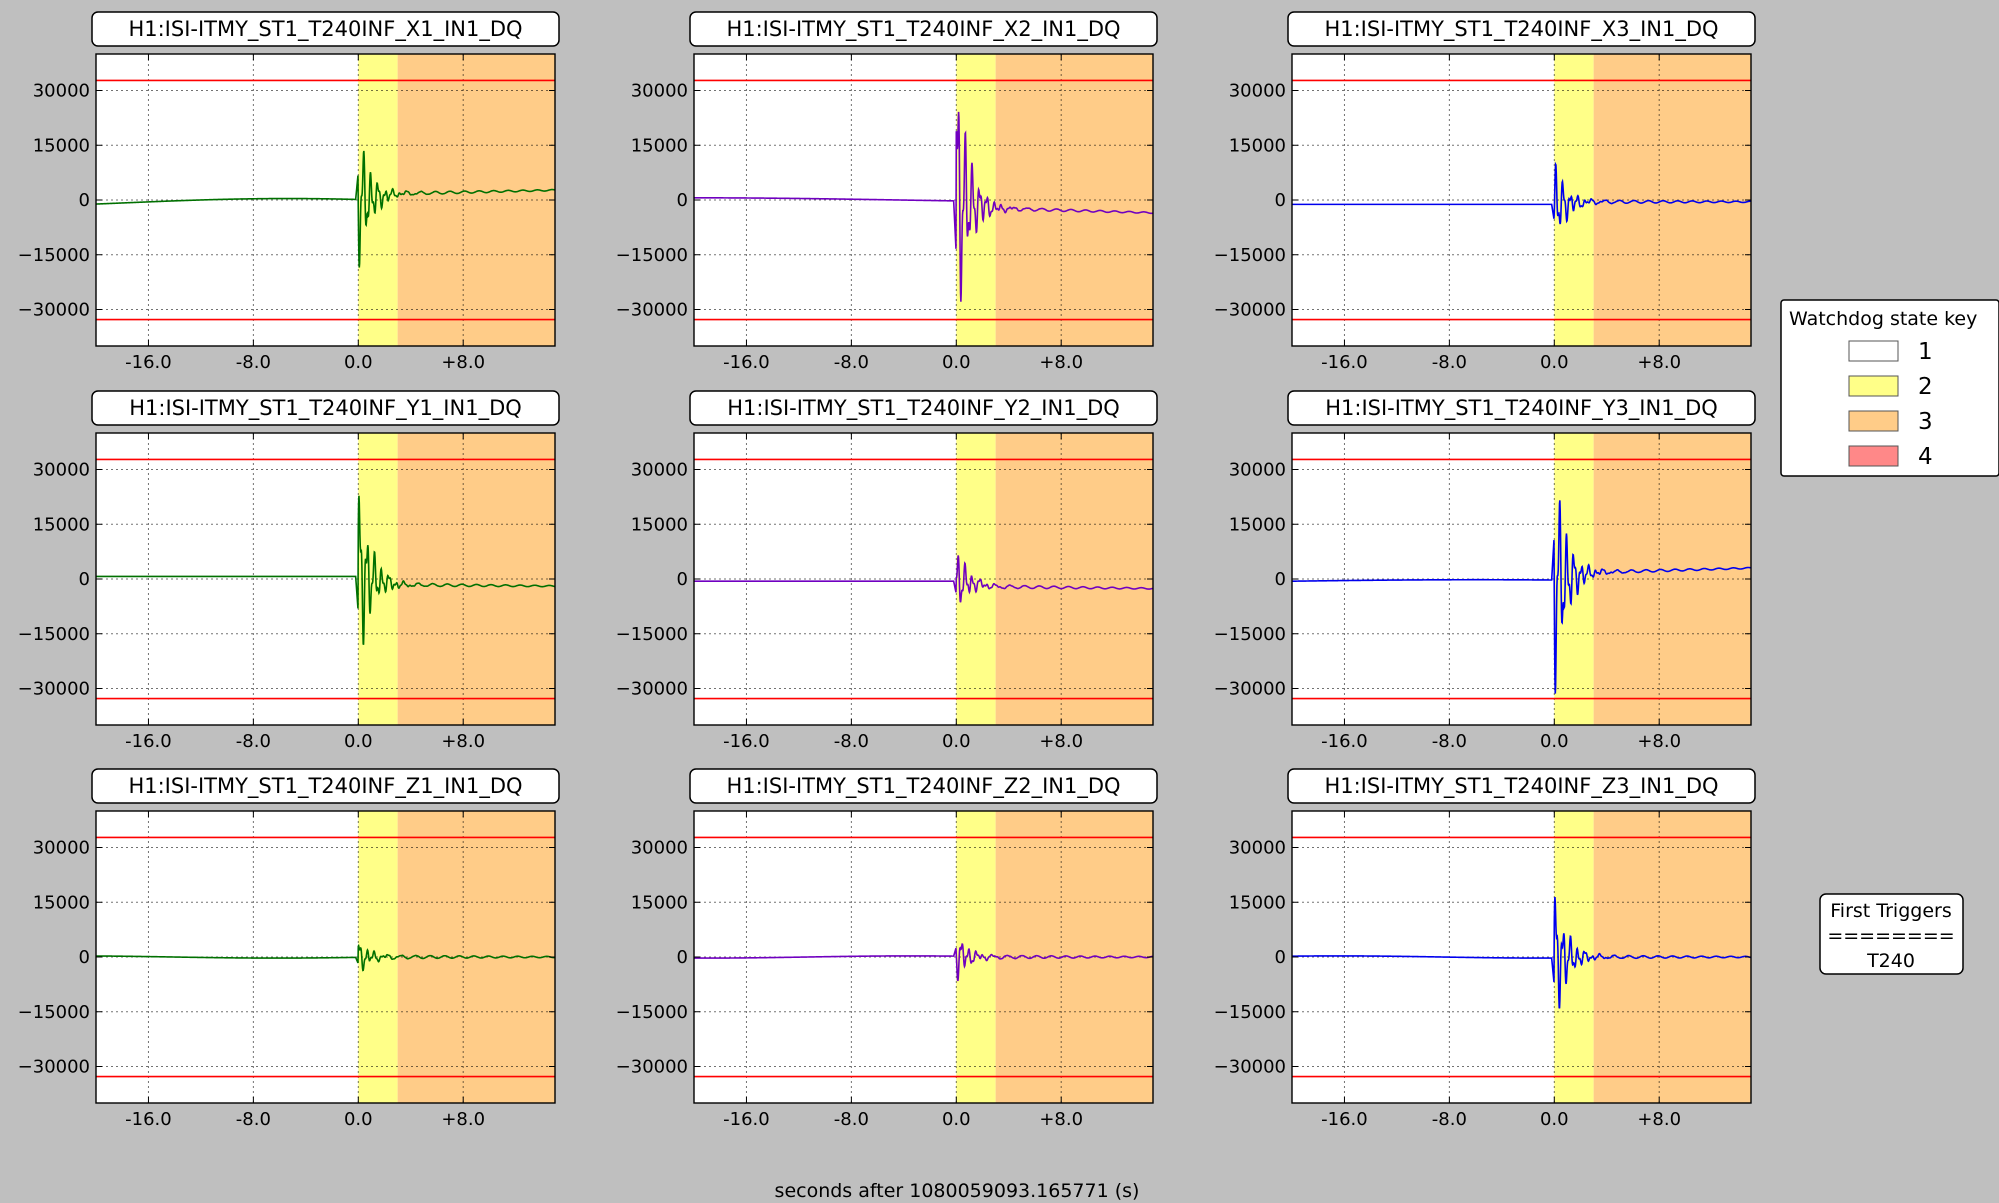  Describe the element at coordinates (1925, 457) in the screenshot. I see `legend-label-4: 4` at that location.